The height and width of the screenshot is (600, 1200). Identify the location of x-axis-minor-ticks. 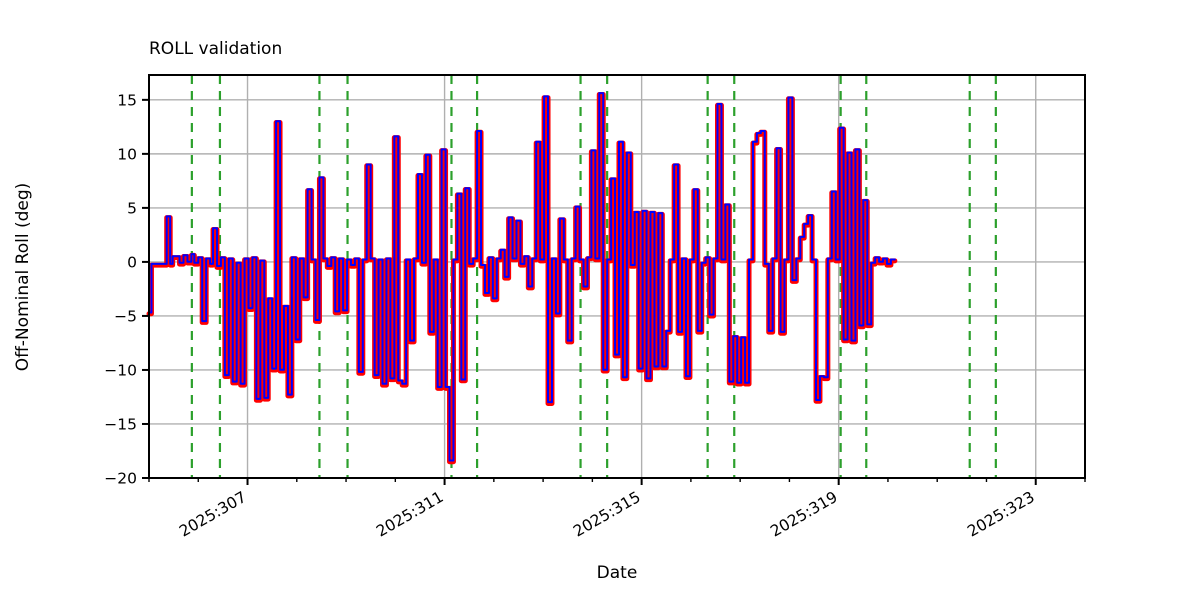
(617, 480).